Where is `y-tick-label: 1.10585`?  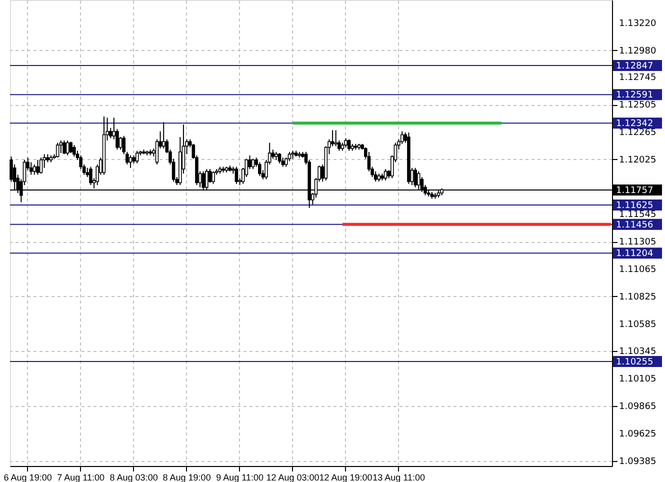 y-tick-label: 1.10585 is located at coordinates (637, 325).